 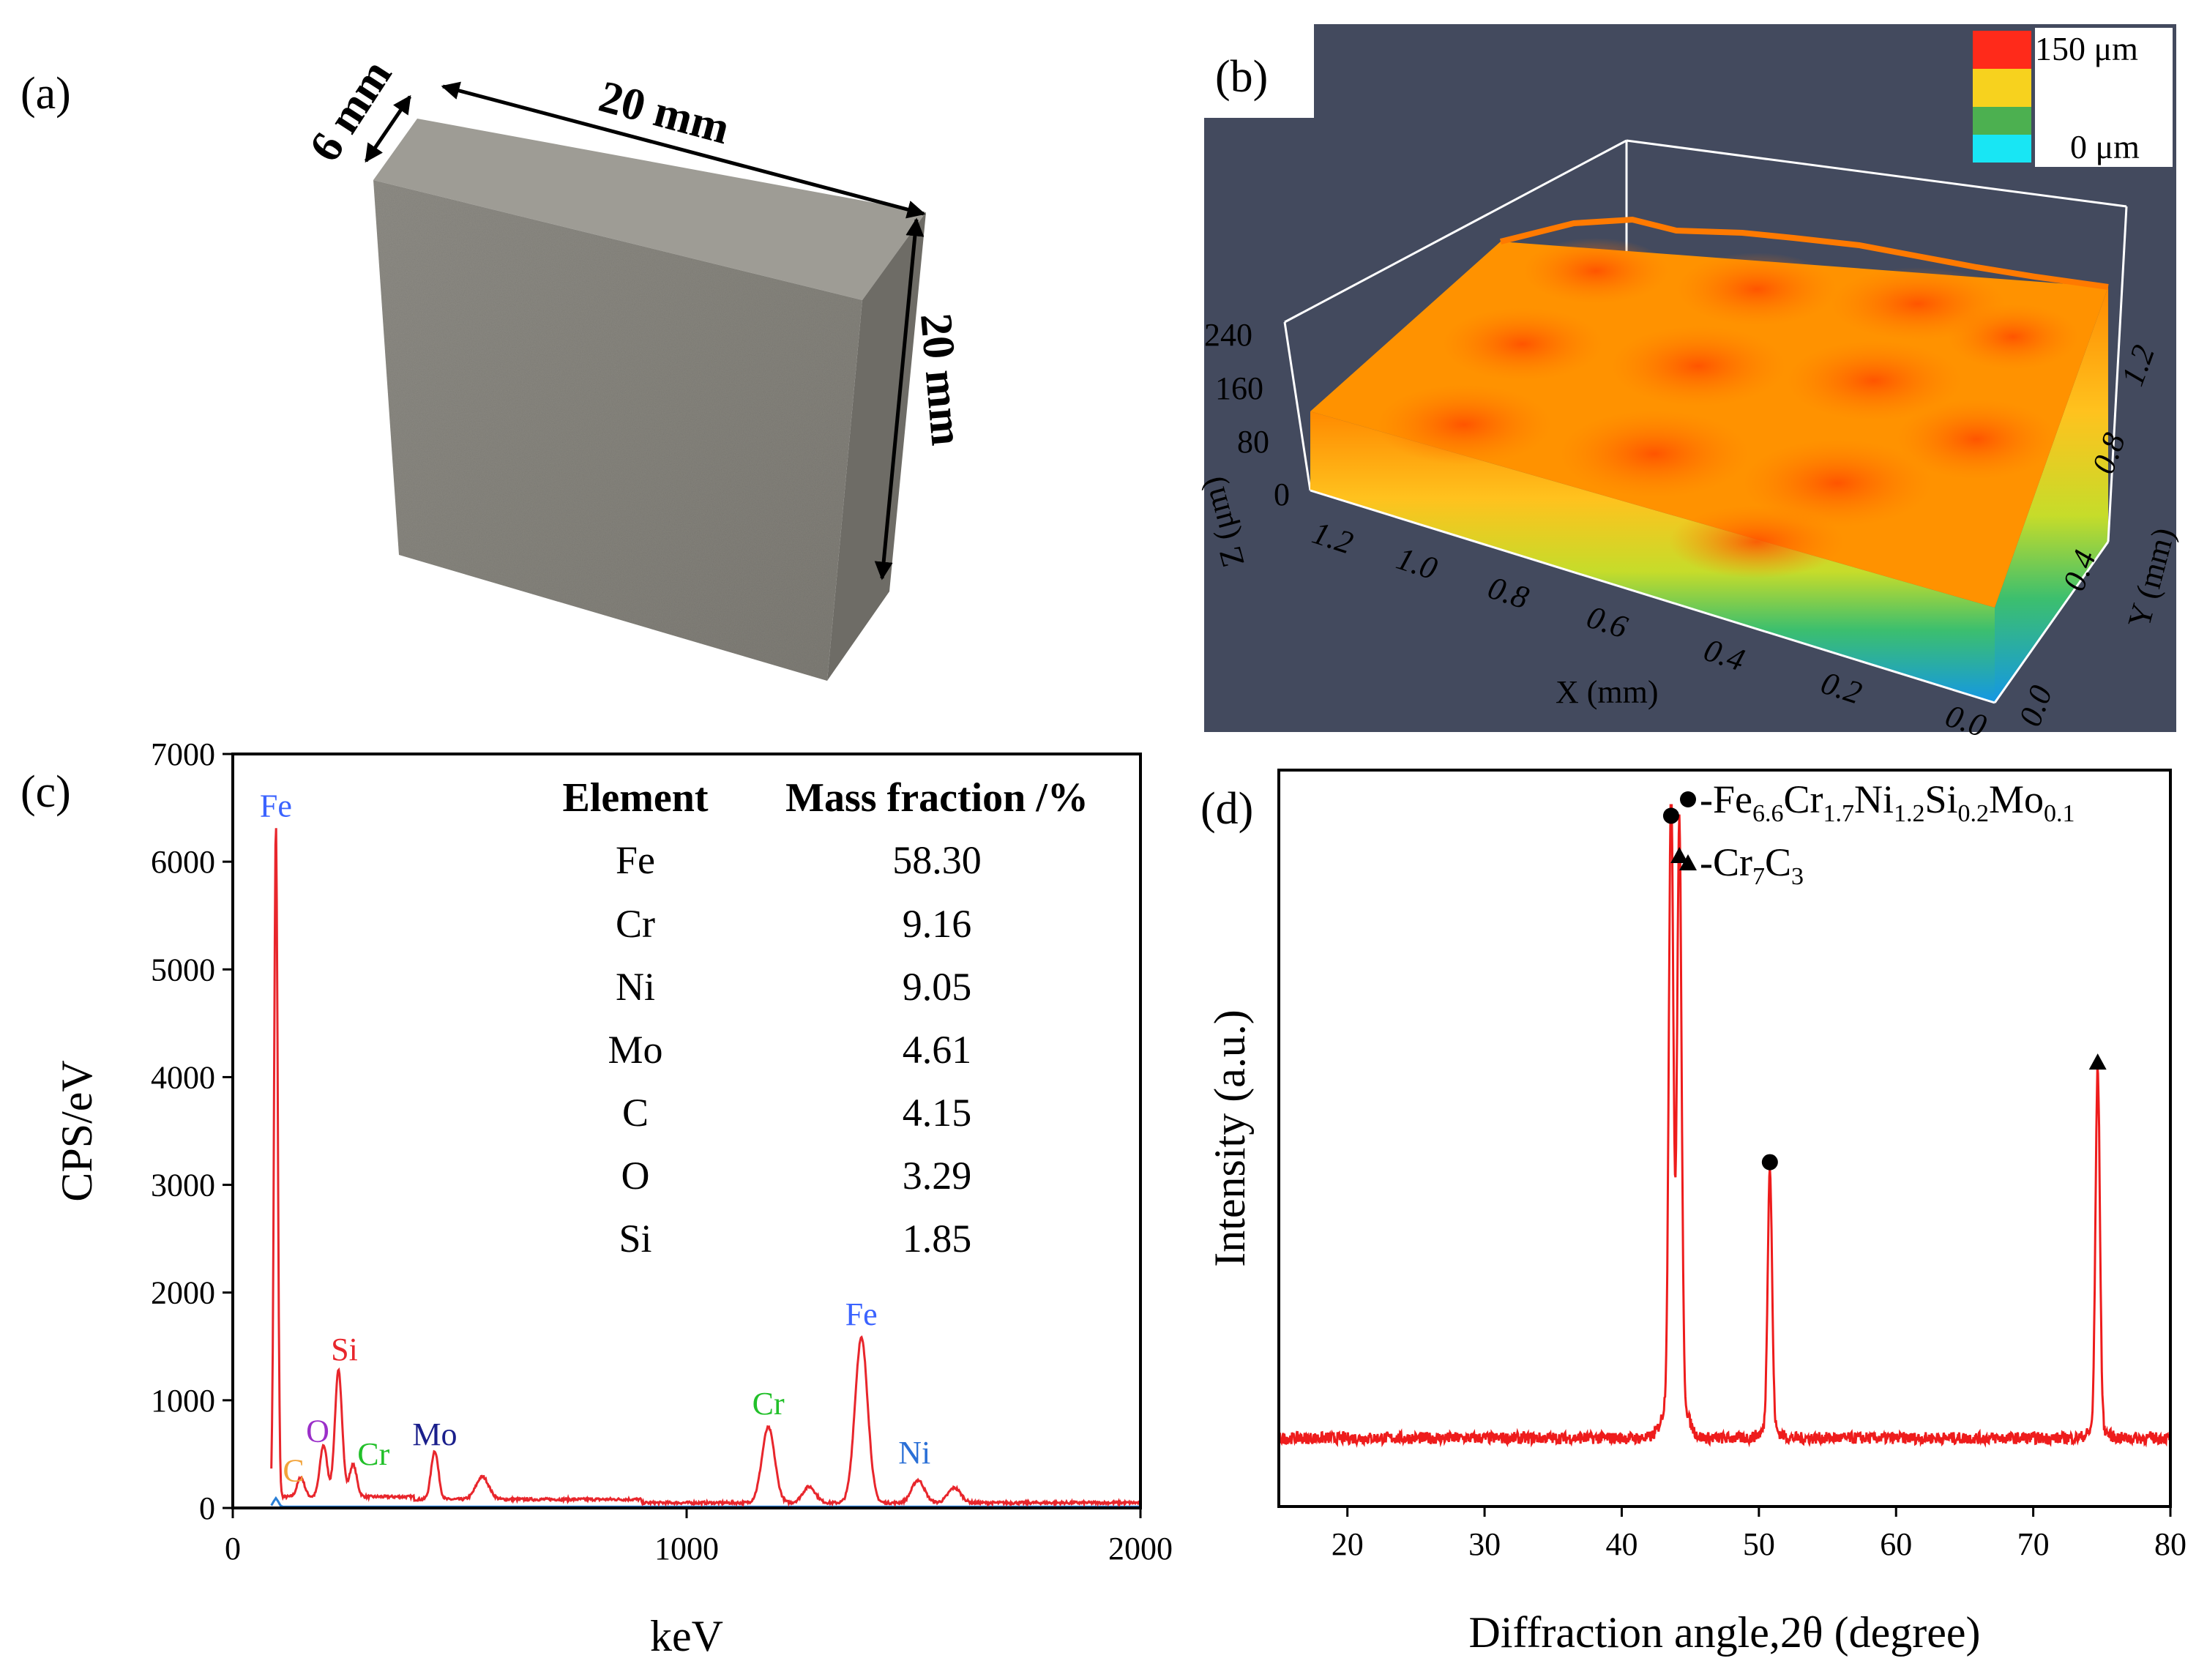 I want to click on eds-x-tick-label: 1000, so click(x=686, y=1549).